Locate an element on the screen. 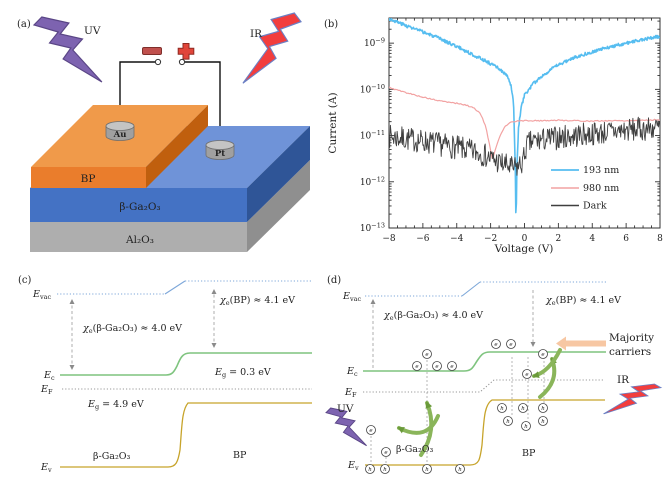  eg-bp-label: Eg = 0.3 eV is located at coordinates (242, 373).